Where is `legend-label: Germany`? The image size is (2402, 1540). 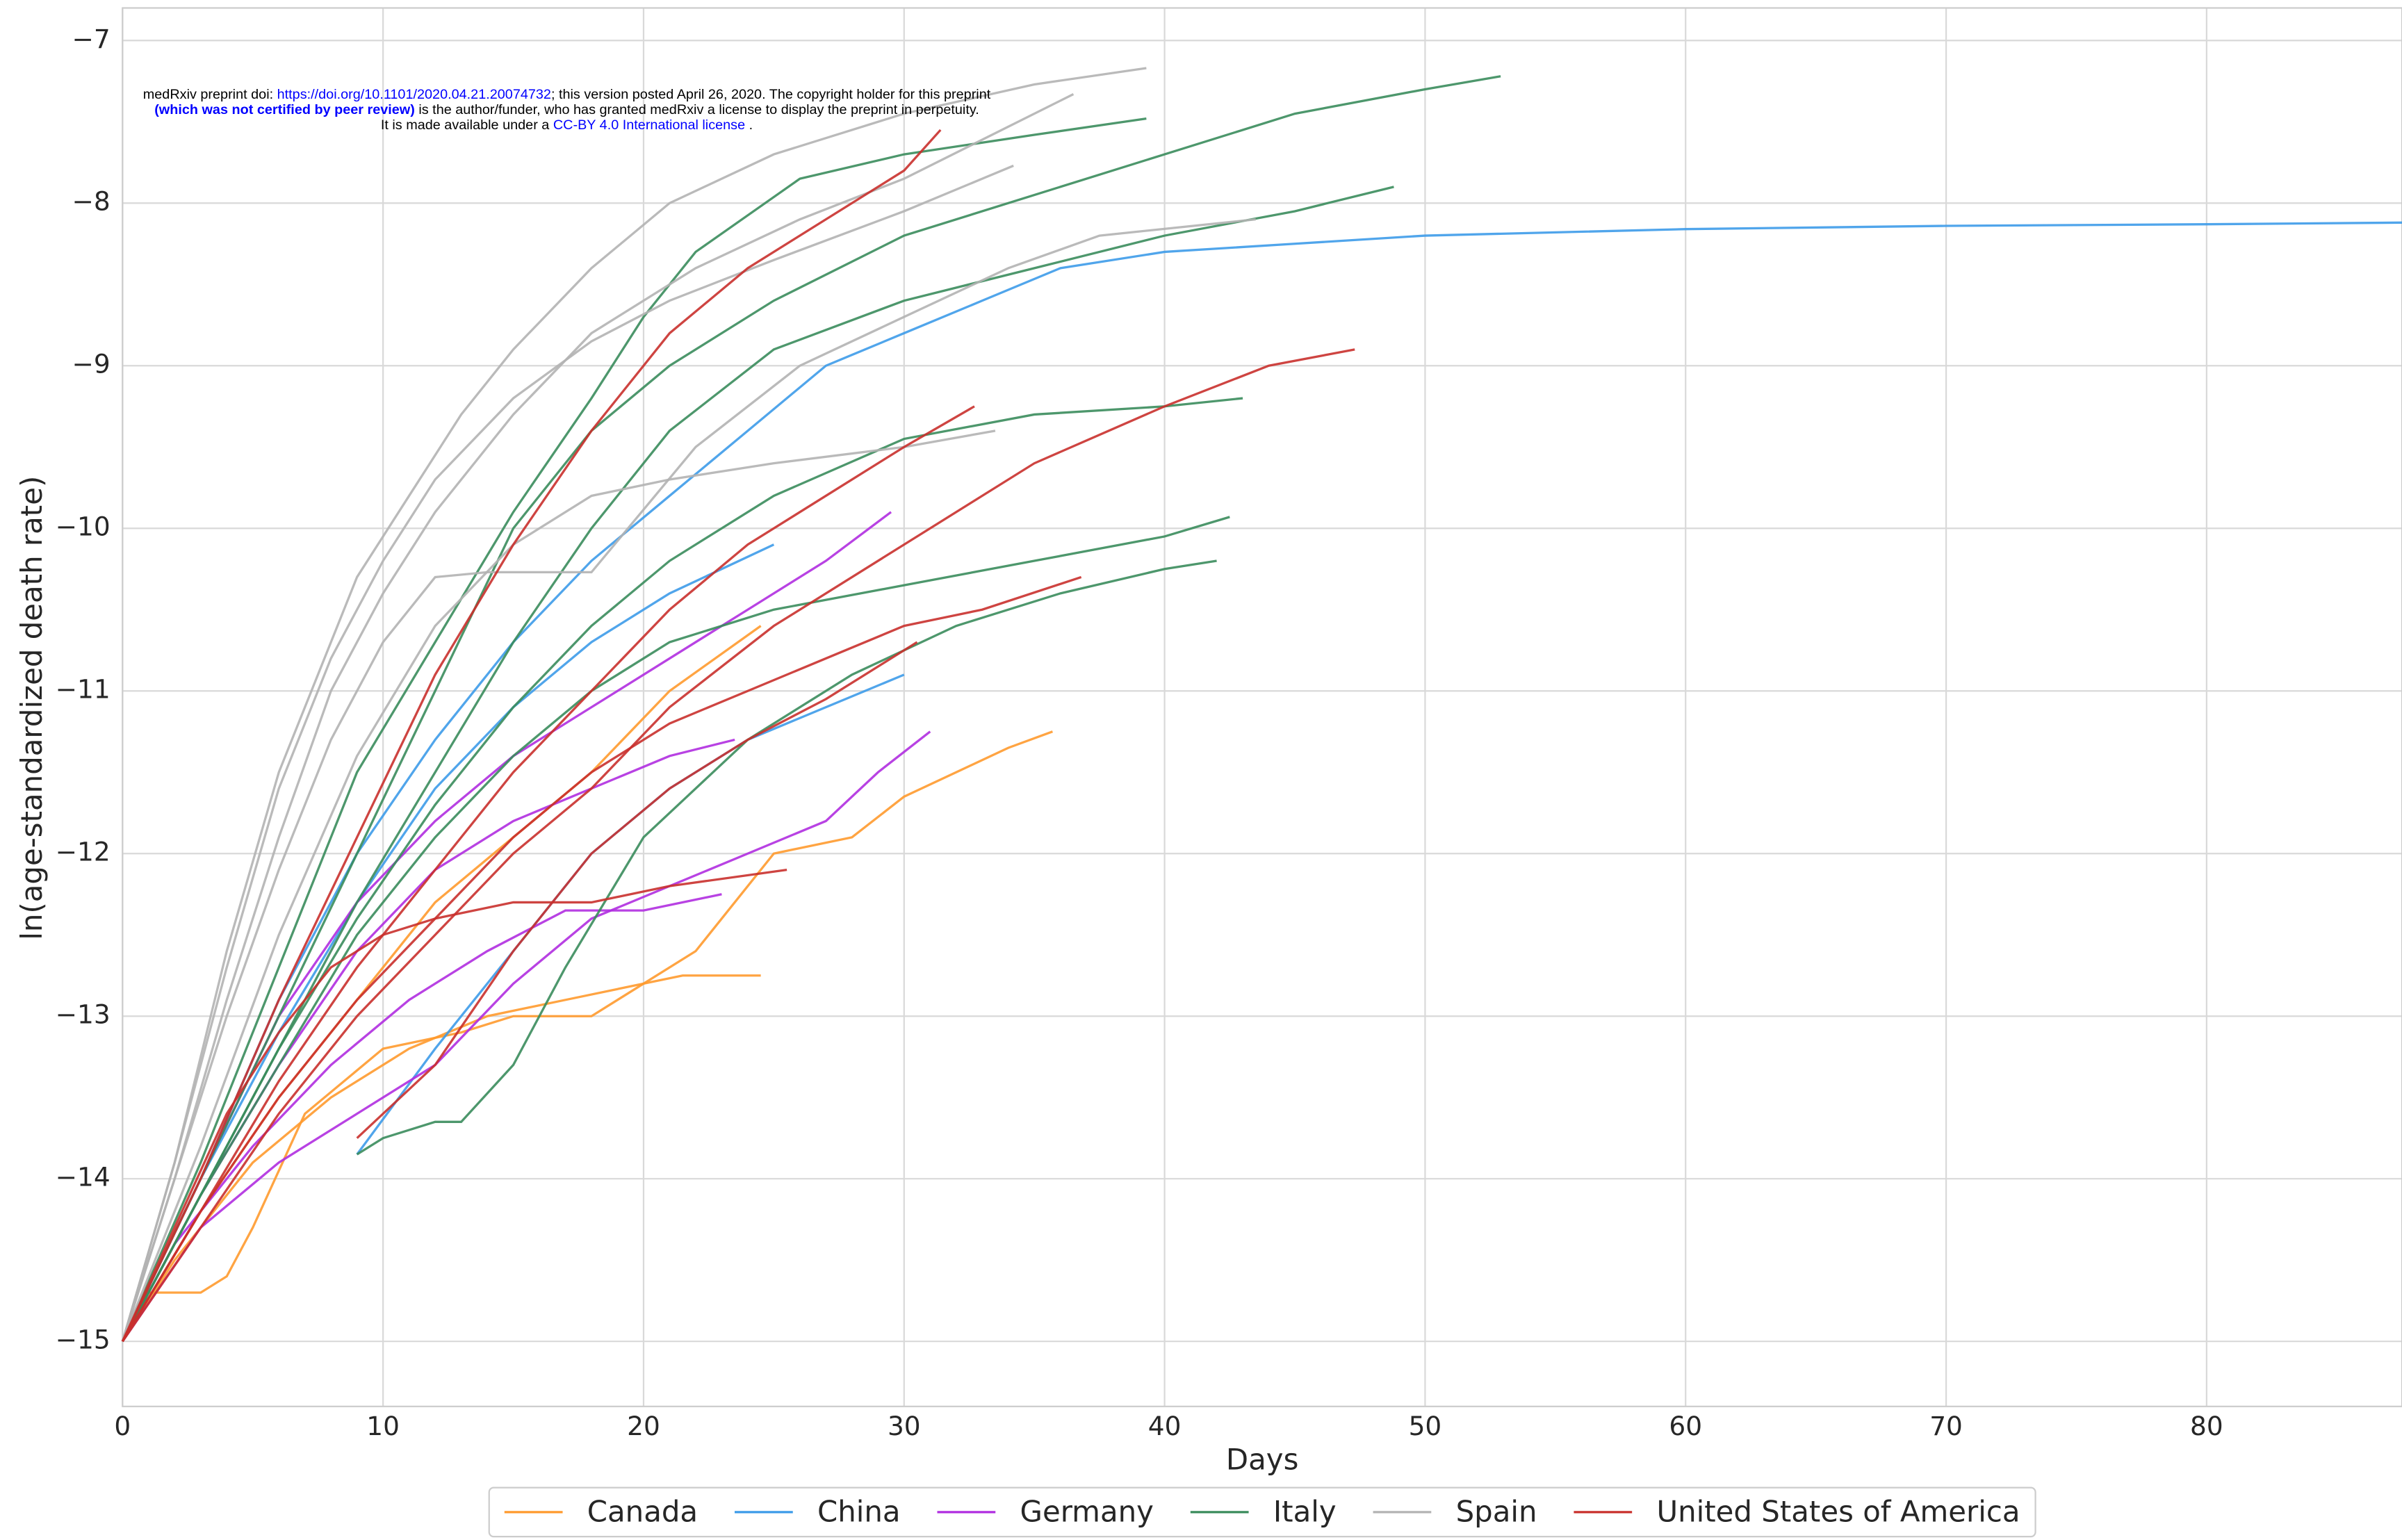 legend-label: Germany is located at coordinates (1087, 1512).